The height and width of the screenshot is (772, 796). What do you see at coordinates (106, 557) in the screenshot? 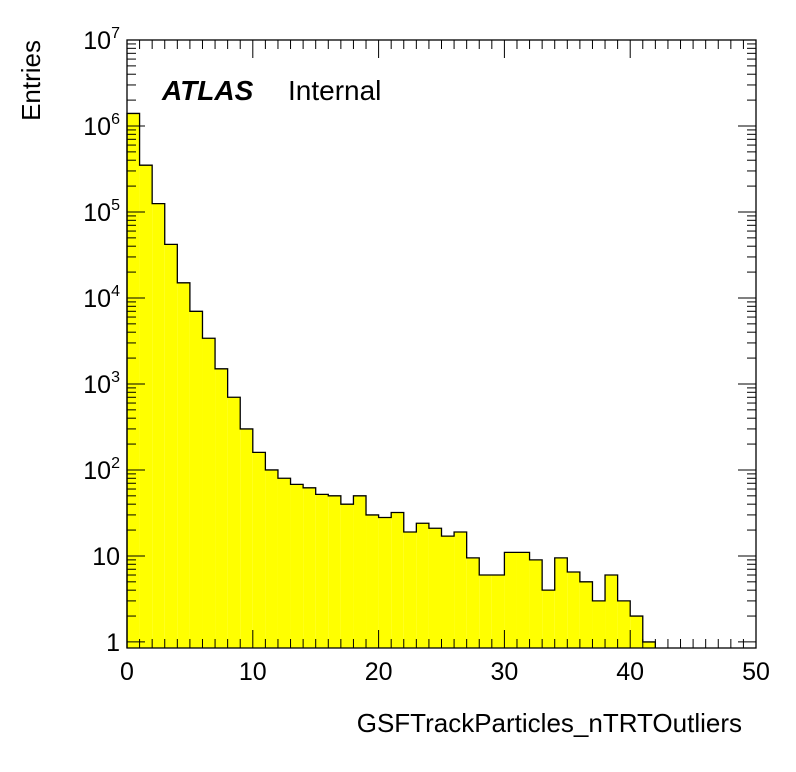
I see `y-tick-label: 10` at bounding box center [106, 557].